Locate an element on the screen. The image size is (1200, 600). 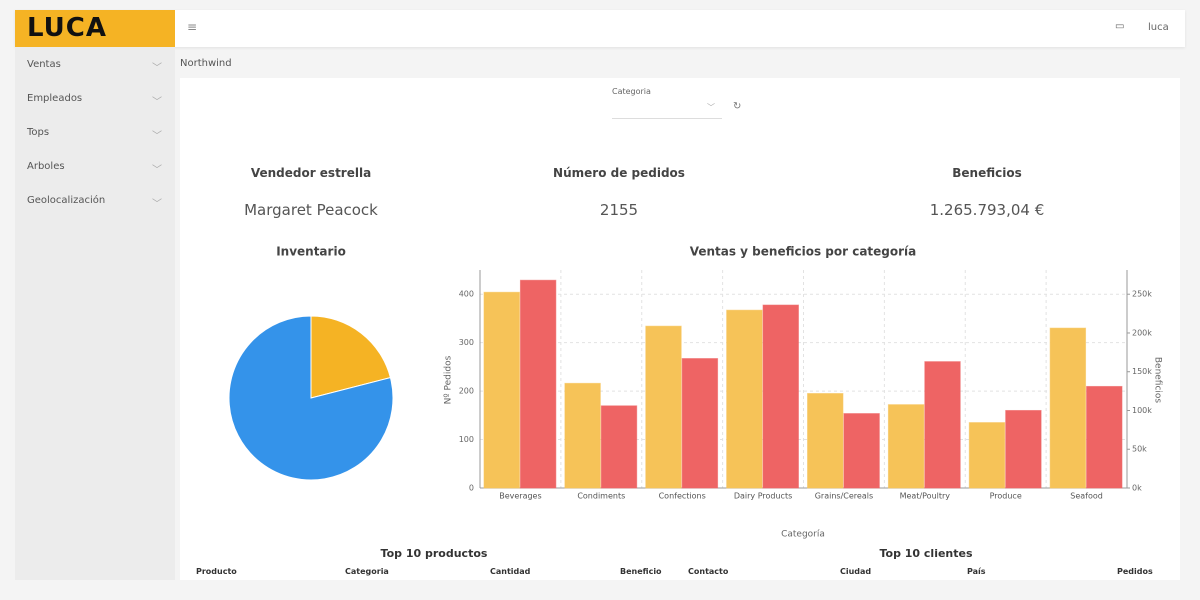
y2-tick-label: 200k is located at coordinates (1142, 332).